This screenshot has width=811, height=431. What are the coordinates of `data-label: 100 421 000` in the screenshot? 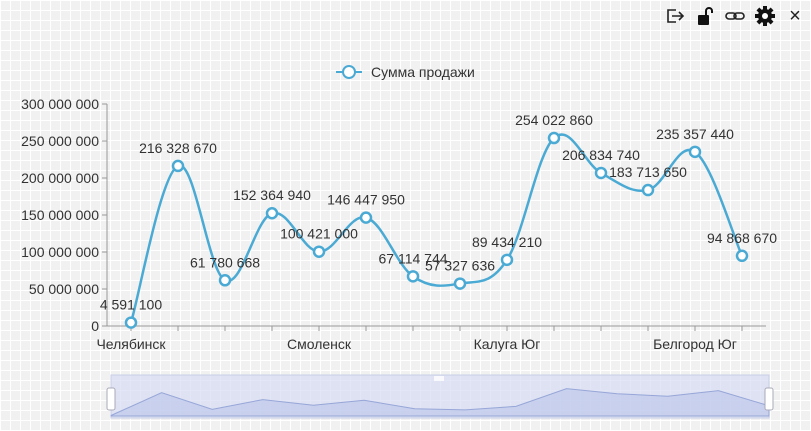 It's located at (319, 234).